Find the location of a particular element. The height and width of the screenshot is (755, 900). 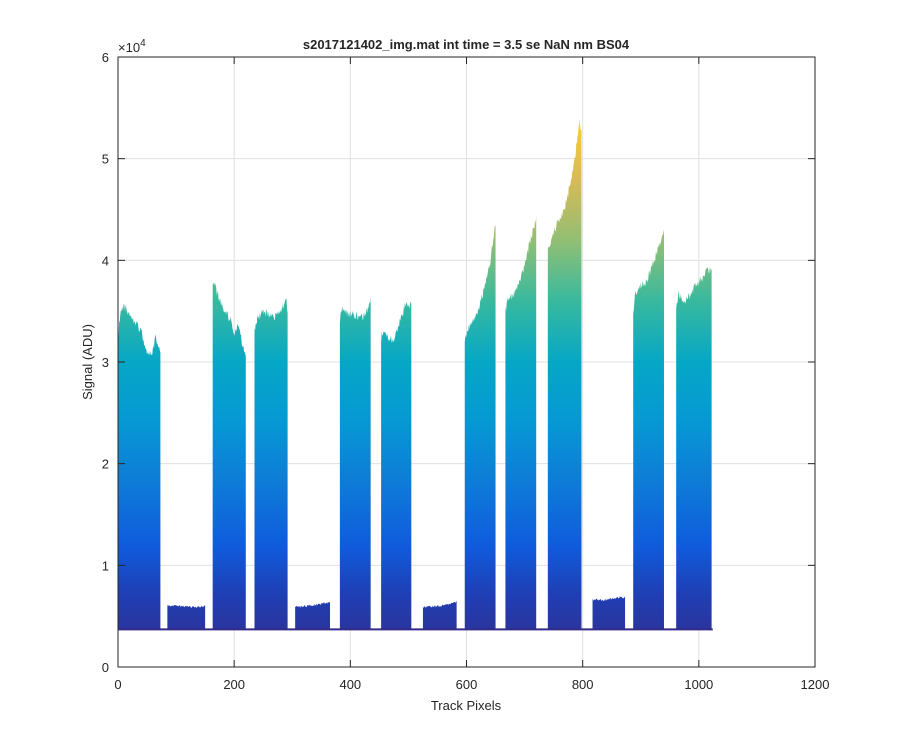

y-tick-label: 6 is located at coordinates (105, 57).